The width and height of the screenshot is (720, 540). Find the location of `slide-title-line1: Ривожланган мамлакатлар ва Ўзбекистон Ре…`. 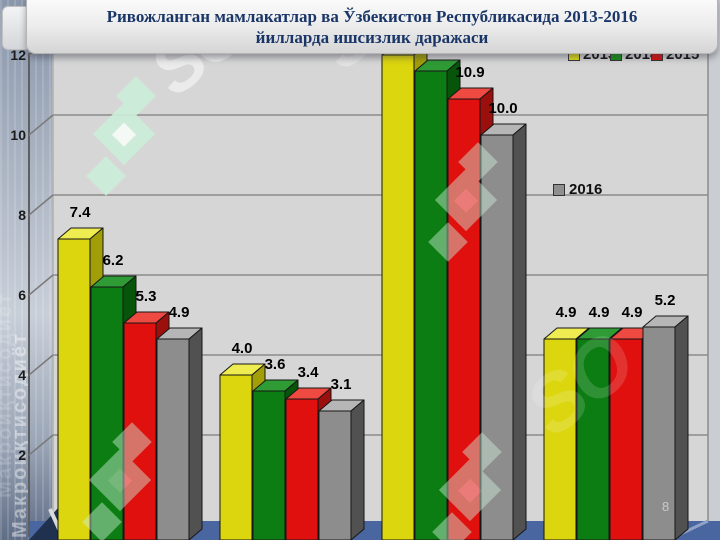

slide-title-line1: Ривожланган мамлакатлар ва Ўзбекистон Ре… is located at coordinates (372, 16).